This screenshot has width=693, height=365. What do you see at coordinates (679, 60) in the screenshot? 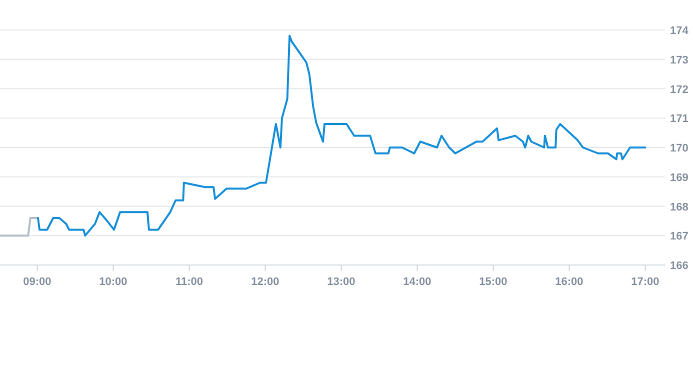
I see `y-tick-label: 173` at bounding box center [679, 60].